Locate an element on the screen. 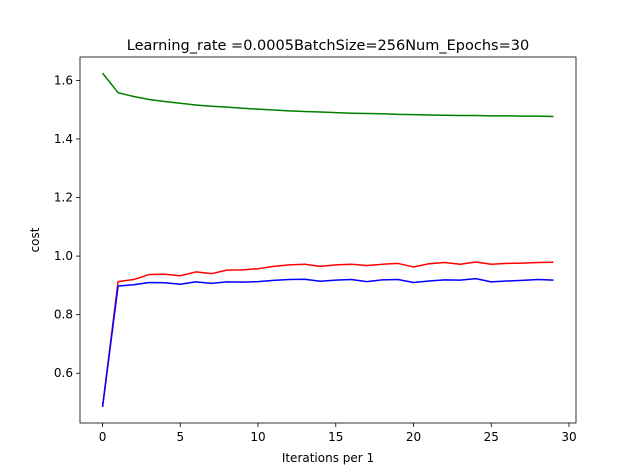 This screenshot has height=473, width=640. y-tick-label: 1.4 is located at coordinates (63, 139).